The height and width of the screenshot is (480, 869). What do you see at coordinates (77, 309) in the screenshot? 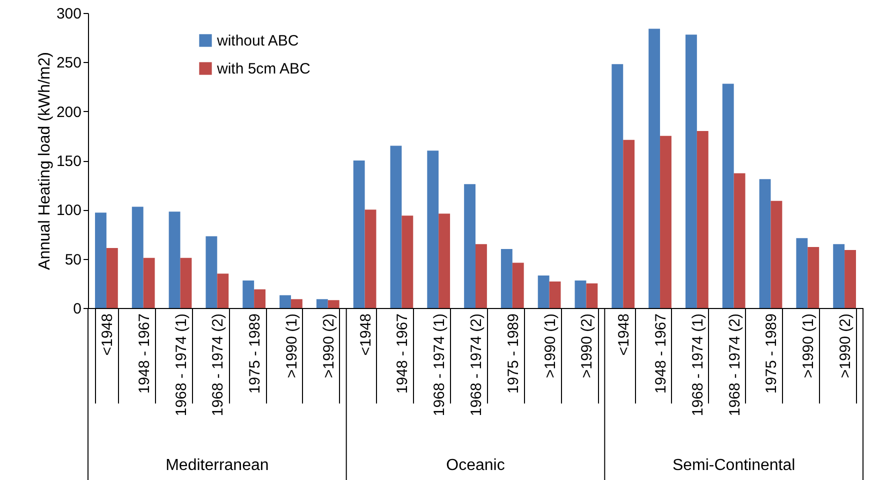
I see `y-tick-label: 0` at bounding box center [77, 309].